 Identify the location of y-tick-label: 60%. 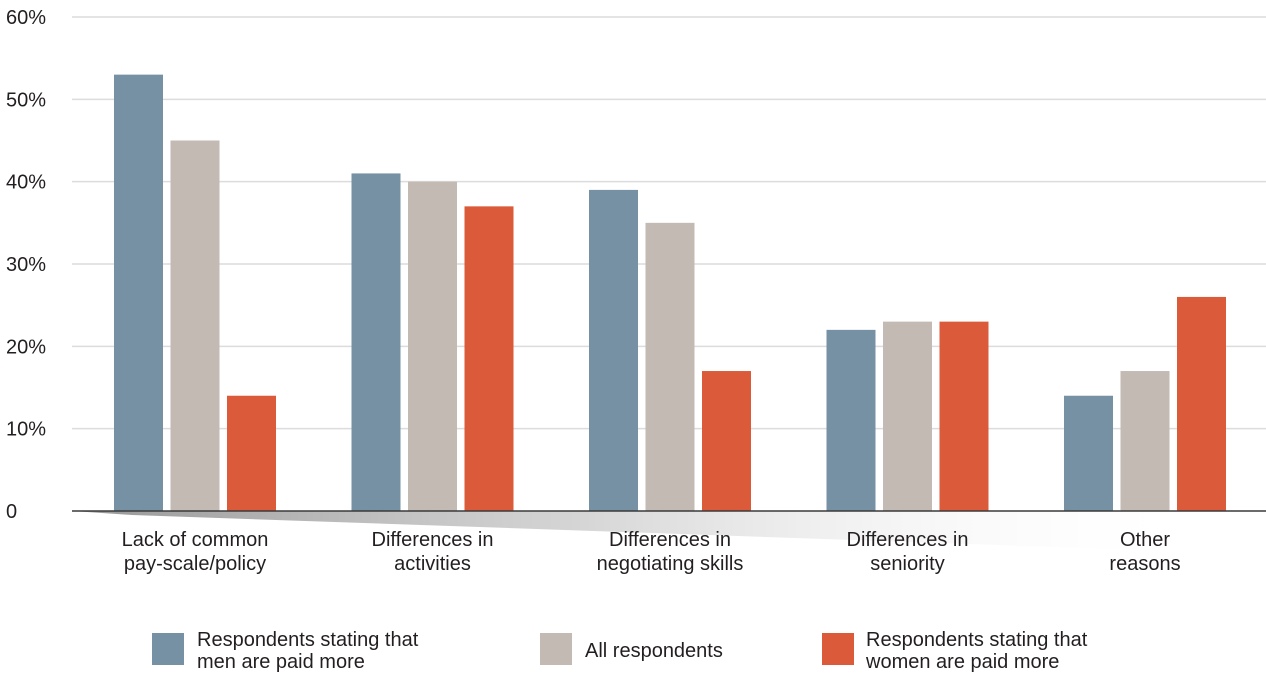
(26, 18).